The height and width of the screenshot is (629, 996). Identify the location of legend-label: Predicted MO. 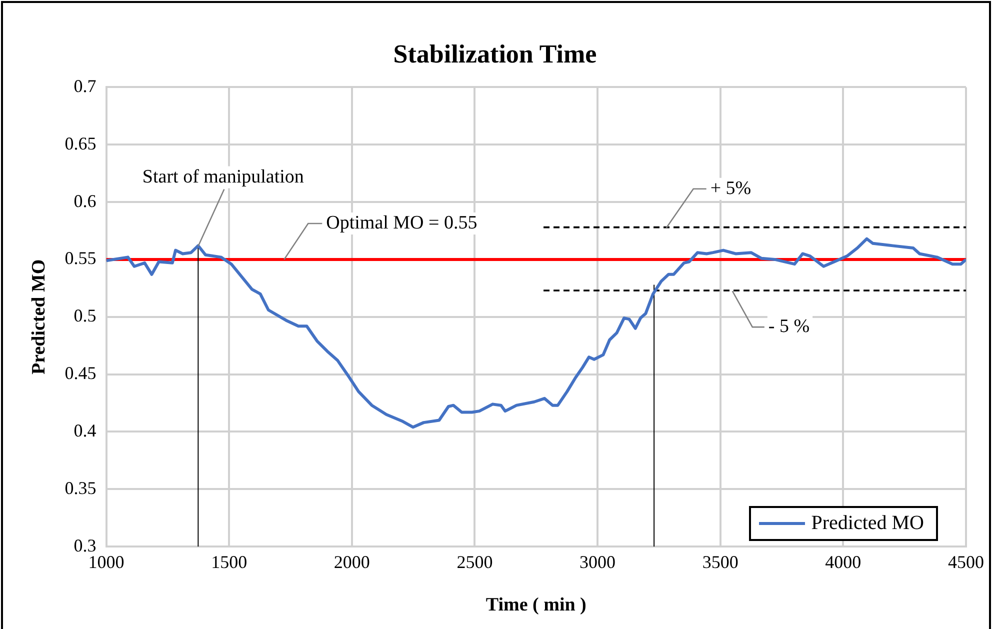
(867, 523).